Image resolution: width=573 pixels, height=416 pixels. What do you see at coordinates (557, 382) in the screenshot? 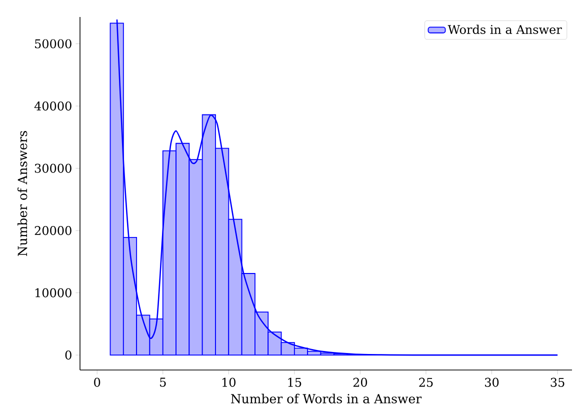
I see `x-tick-label: 35` at bounding box center [557, 382].